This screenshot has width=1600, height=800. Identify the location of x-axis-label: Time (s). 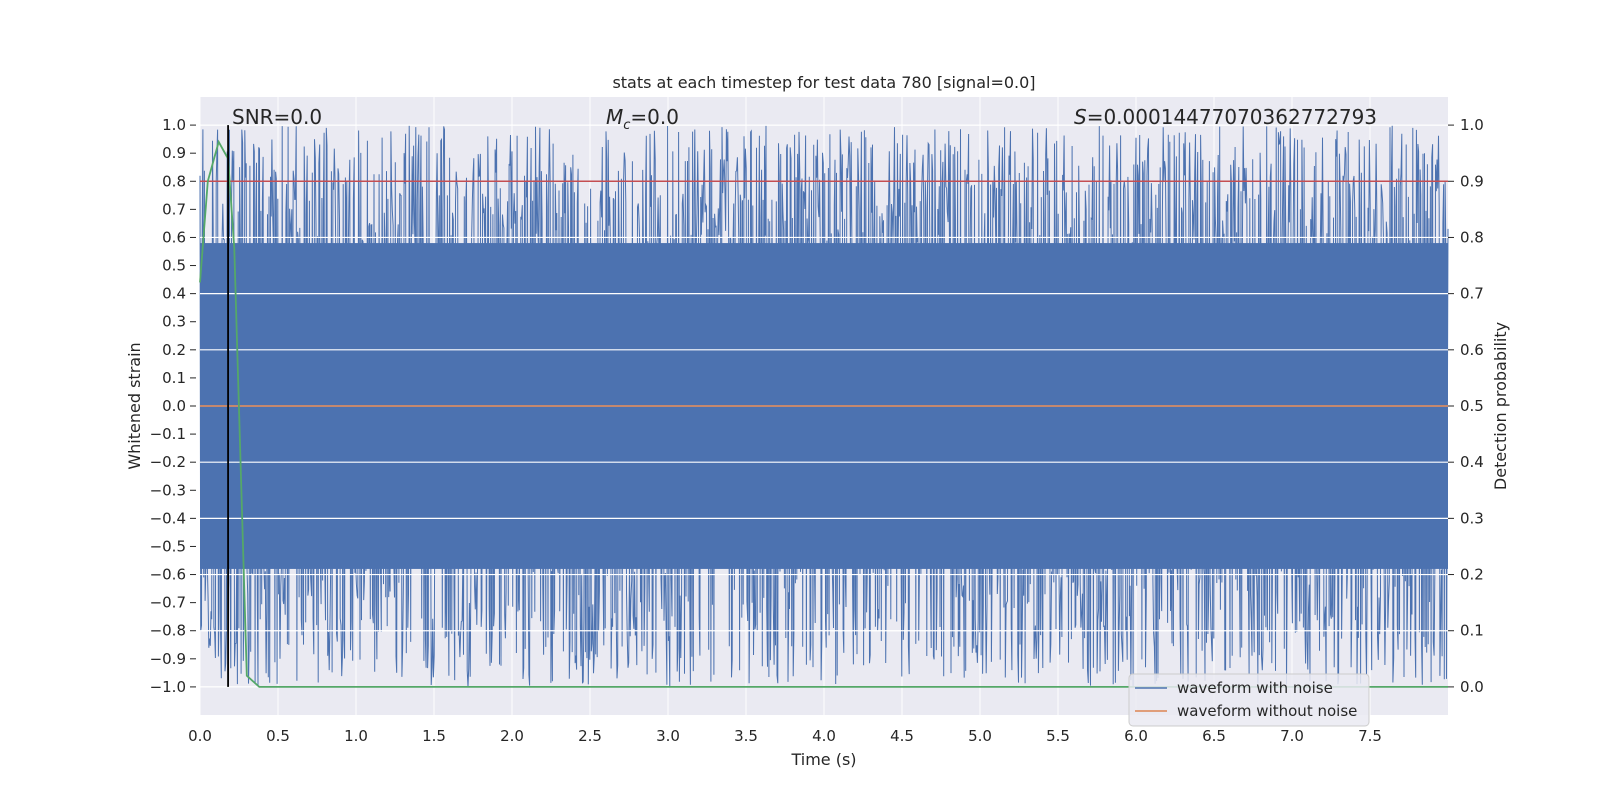
(823, 759).